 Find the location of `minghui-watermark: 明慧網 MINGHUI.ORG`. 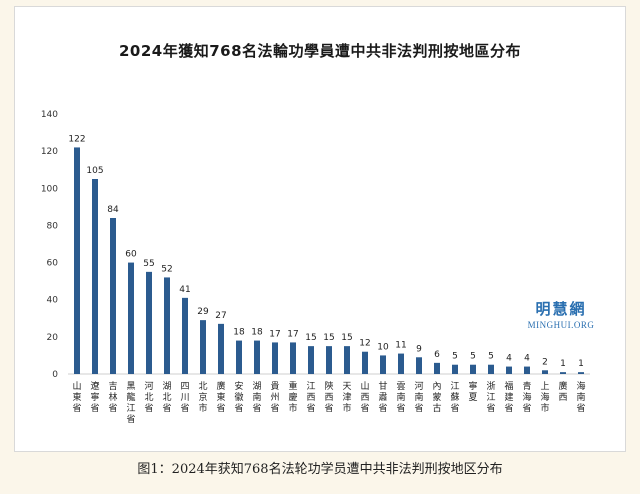

minghui-watermark: 明慧網 MINGHUI.ORG is located at coordinates (561, 314).